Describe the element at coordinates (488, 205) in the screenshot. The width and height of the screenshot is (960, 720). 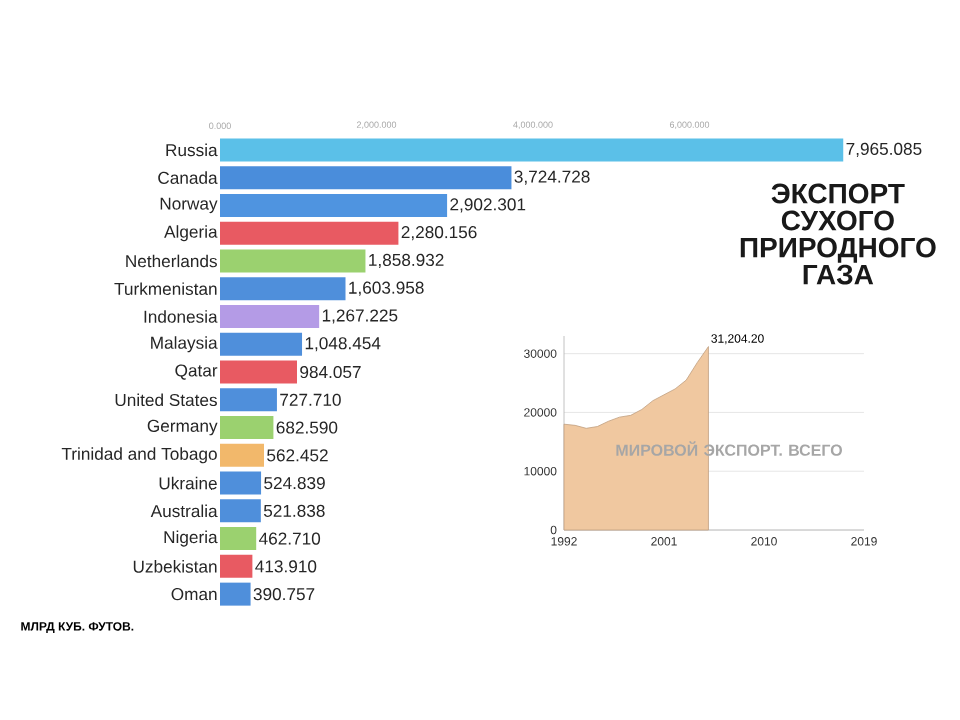
I see `data-label: 2,902.301` at that location.